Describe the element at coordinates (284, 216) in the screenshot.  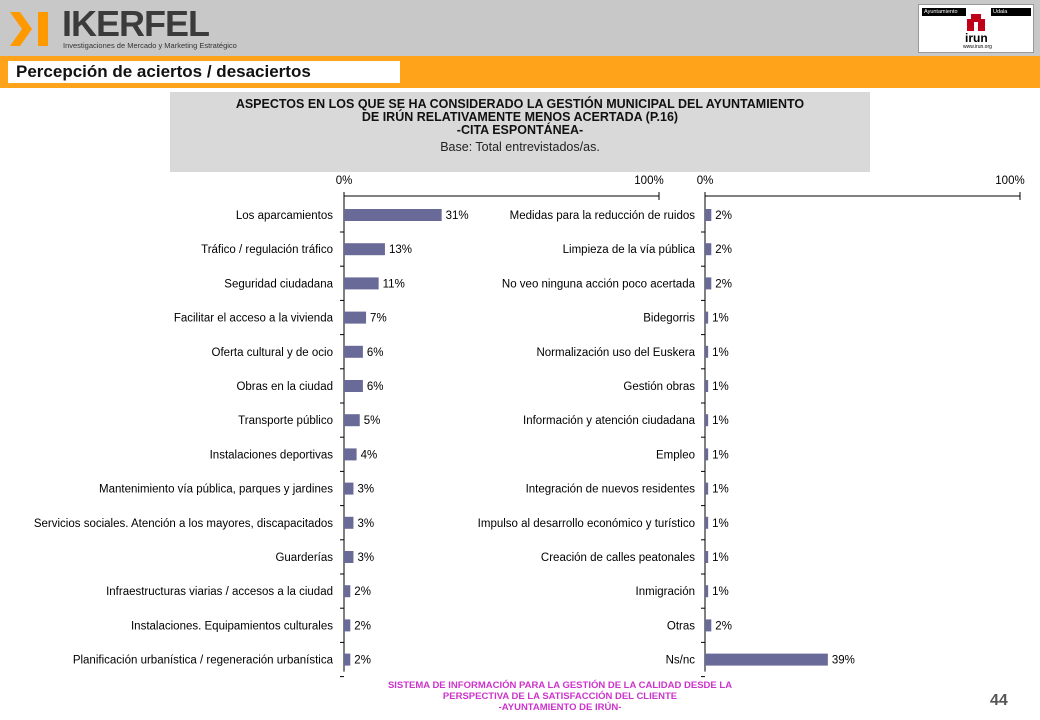
I see `chart-1-category-label: Los aparcamientos` at that location.